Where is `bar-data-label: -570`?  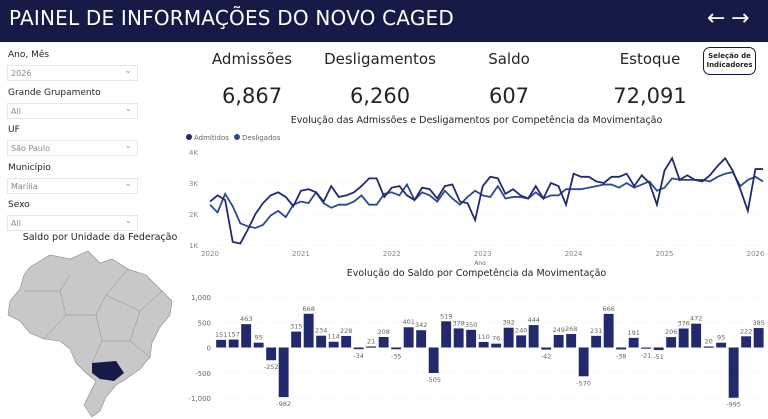 bar-data-label: -570 is located at coordinates (583, 383).